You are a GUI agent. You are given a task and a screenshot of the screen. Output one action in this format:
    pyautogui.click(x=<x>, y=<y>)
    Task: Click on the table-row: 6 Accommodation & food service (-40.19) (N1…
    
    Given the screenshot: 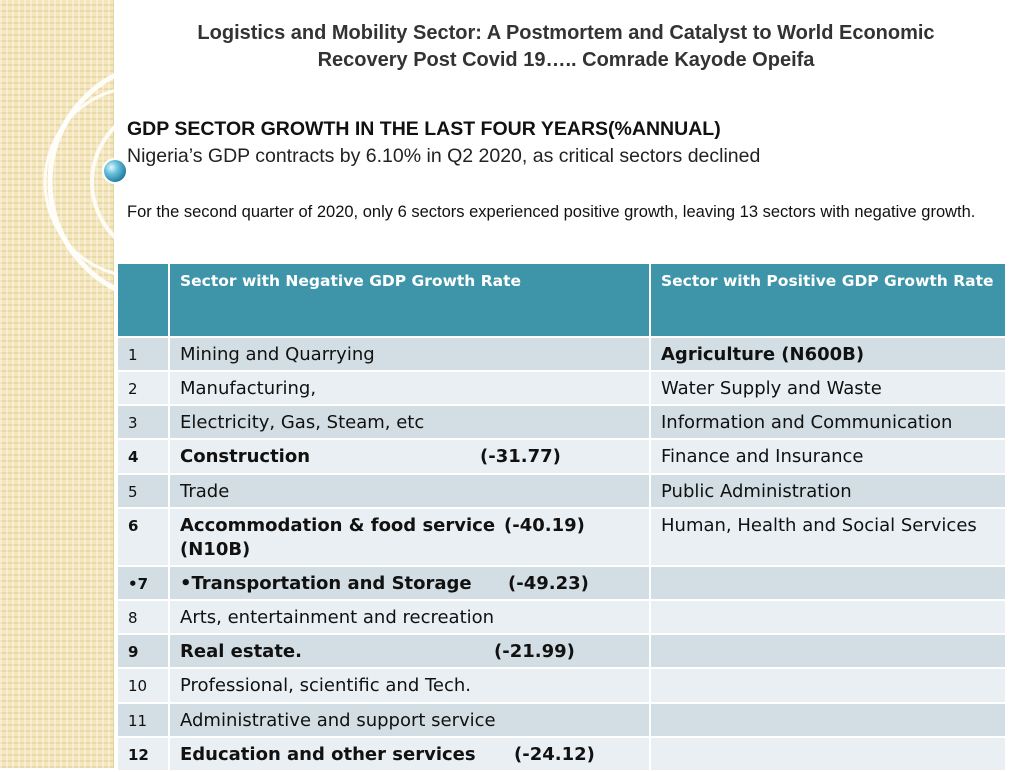 What is the action you would take?
    pyautogui.click(x=561, y=537)
    